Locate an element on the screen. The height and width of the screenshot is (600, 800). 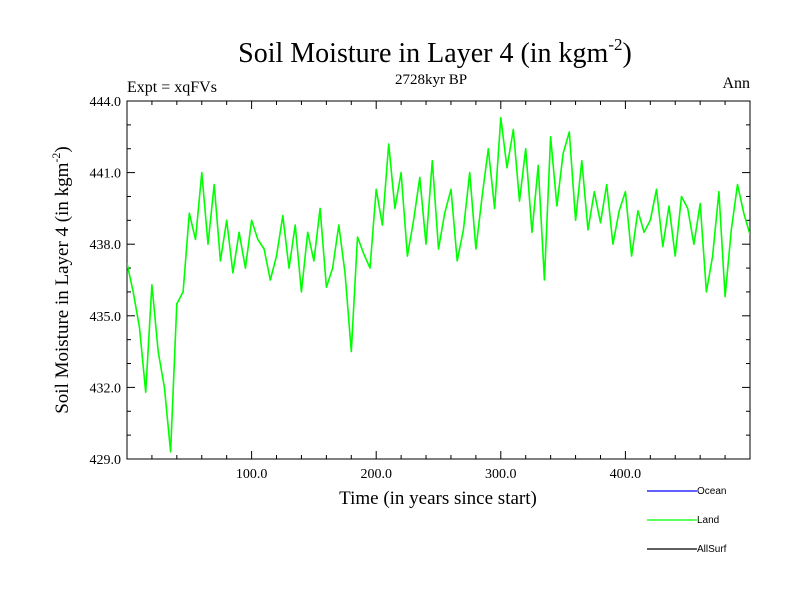
legend-label-land: Land is located at coordinates (708, 520).